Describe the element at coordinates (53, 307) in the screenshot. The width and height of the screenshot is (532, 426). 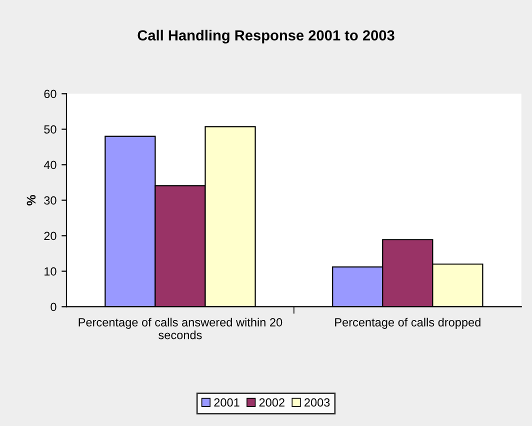
I see `y-tick-label: 0` at that location.